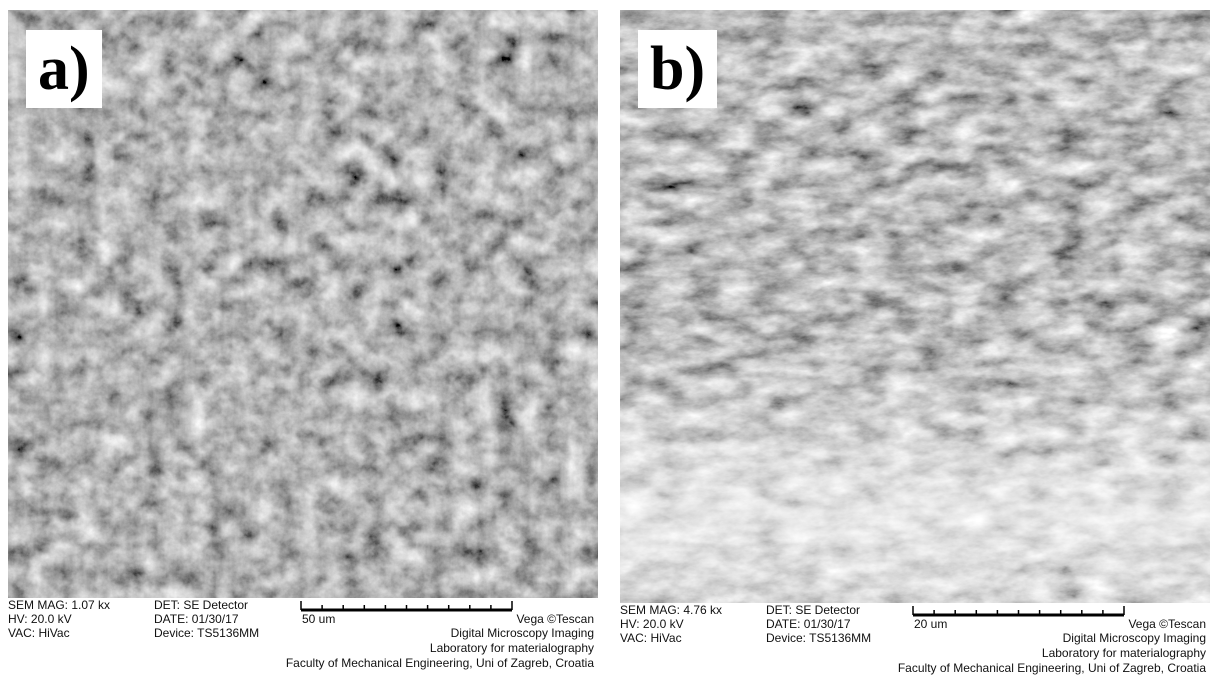 This screenshot has height=693, width=1214. I want to click on info-mag: SEM MAG: 4.76 kx, so click(671, 610).